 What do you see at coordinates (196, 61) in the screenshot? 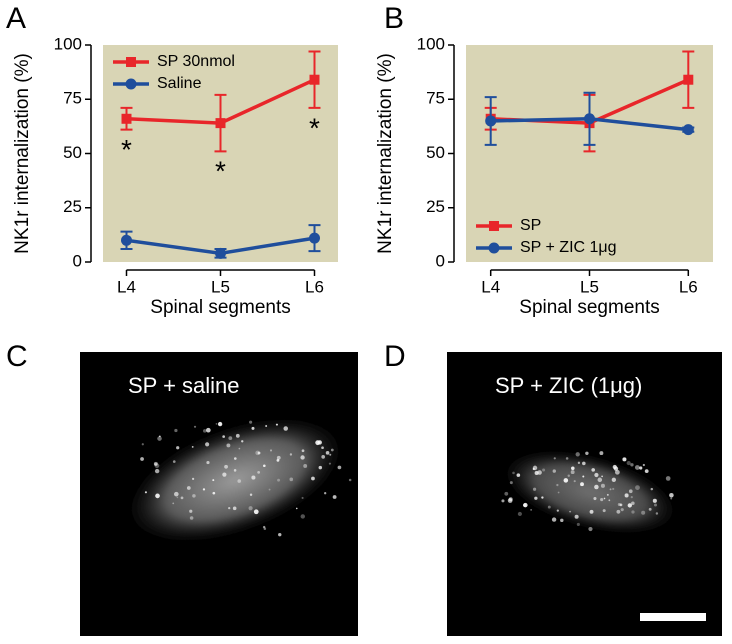
I see `legend-label: SP 30nmol` at bounding box center [196, 61].